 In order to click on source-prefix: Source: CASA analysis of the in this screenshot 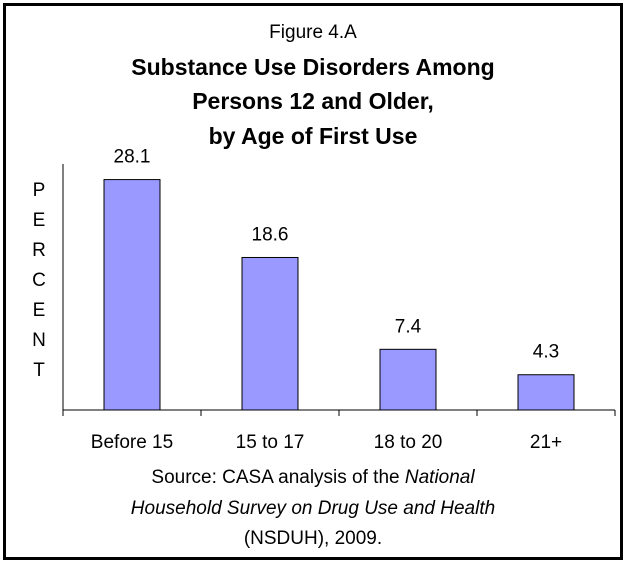, I will do `click(278, 477)`.